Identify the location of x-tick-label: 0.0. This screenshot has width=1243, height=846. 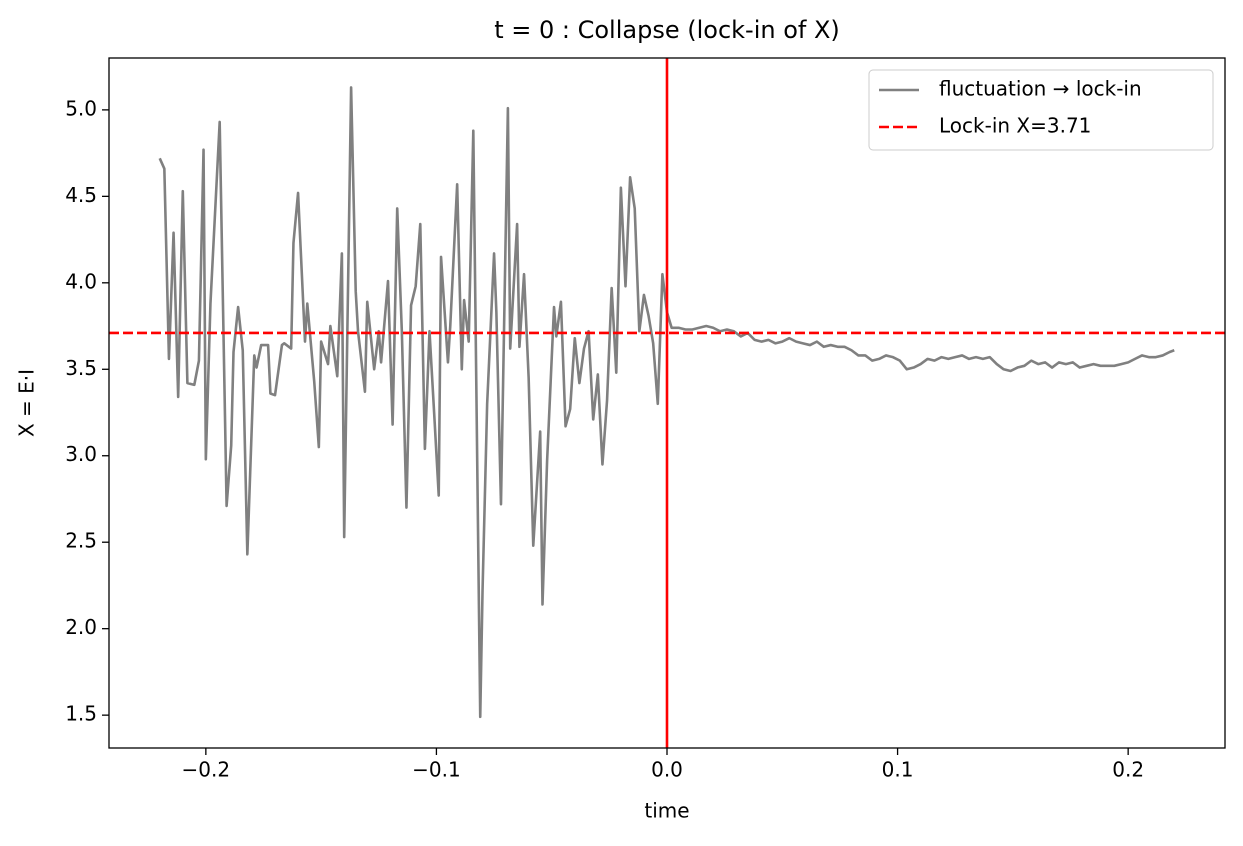
(667, 770).